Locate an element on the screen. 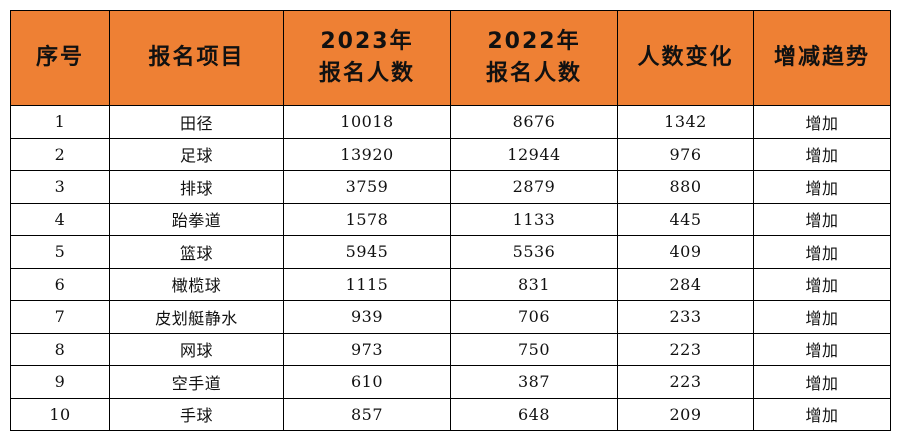 The width and height of the screenshot is (900, 444). table-row: 10 手球 857 648 209 增加 is located at coordinates (450, 414).